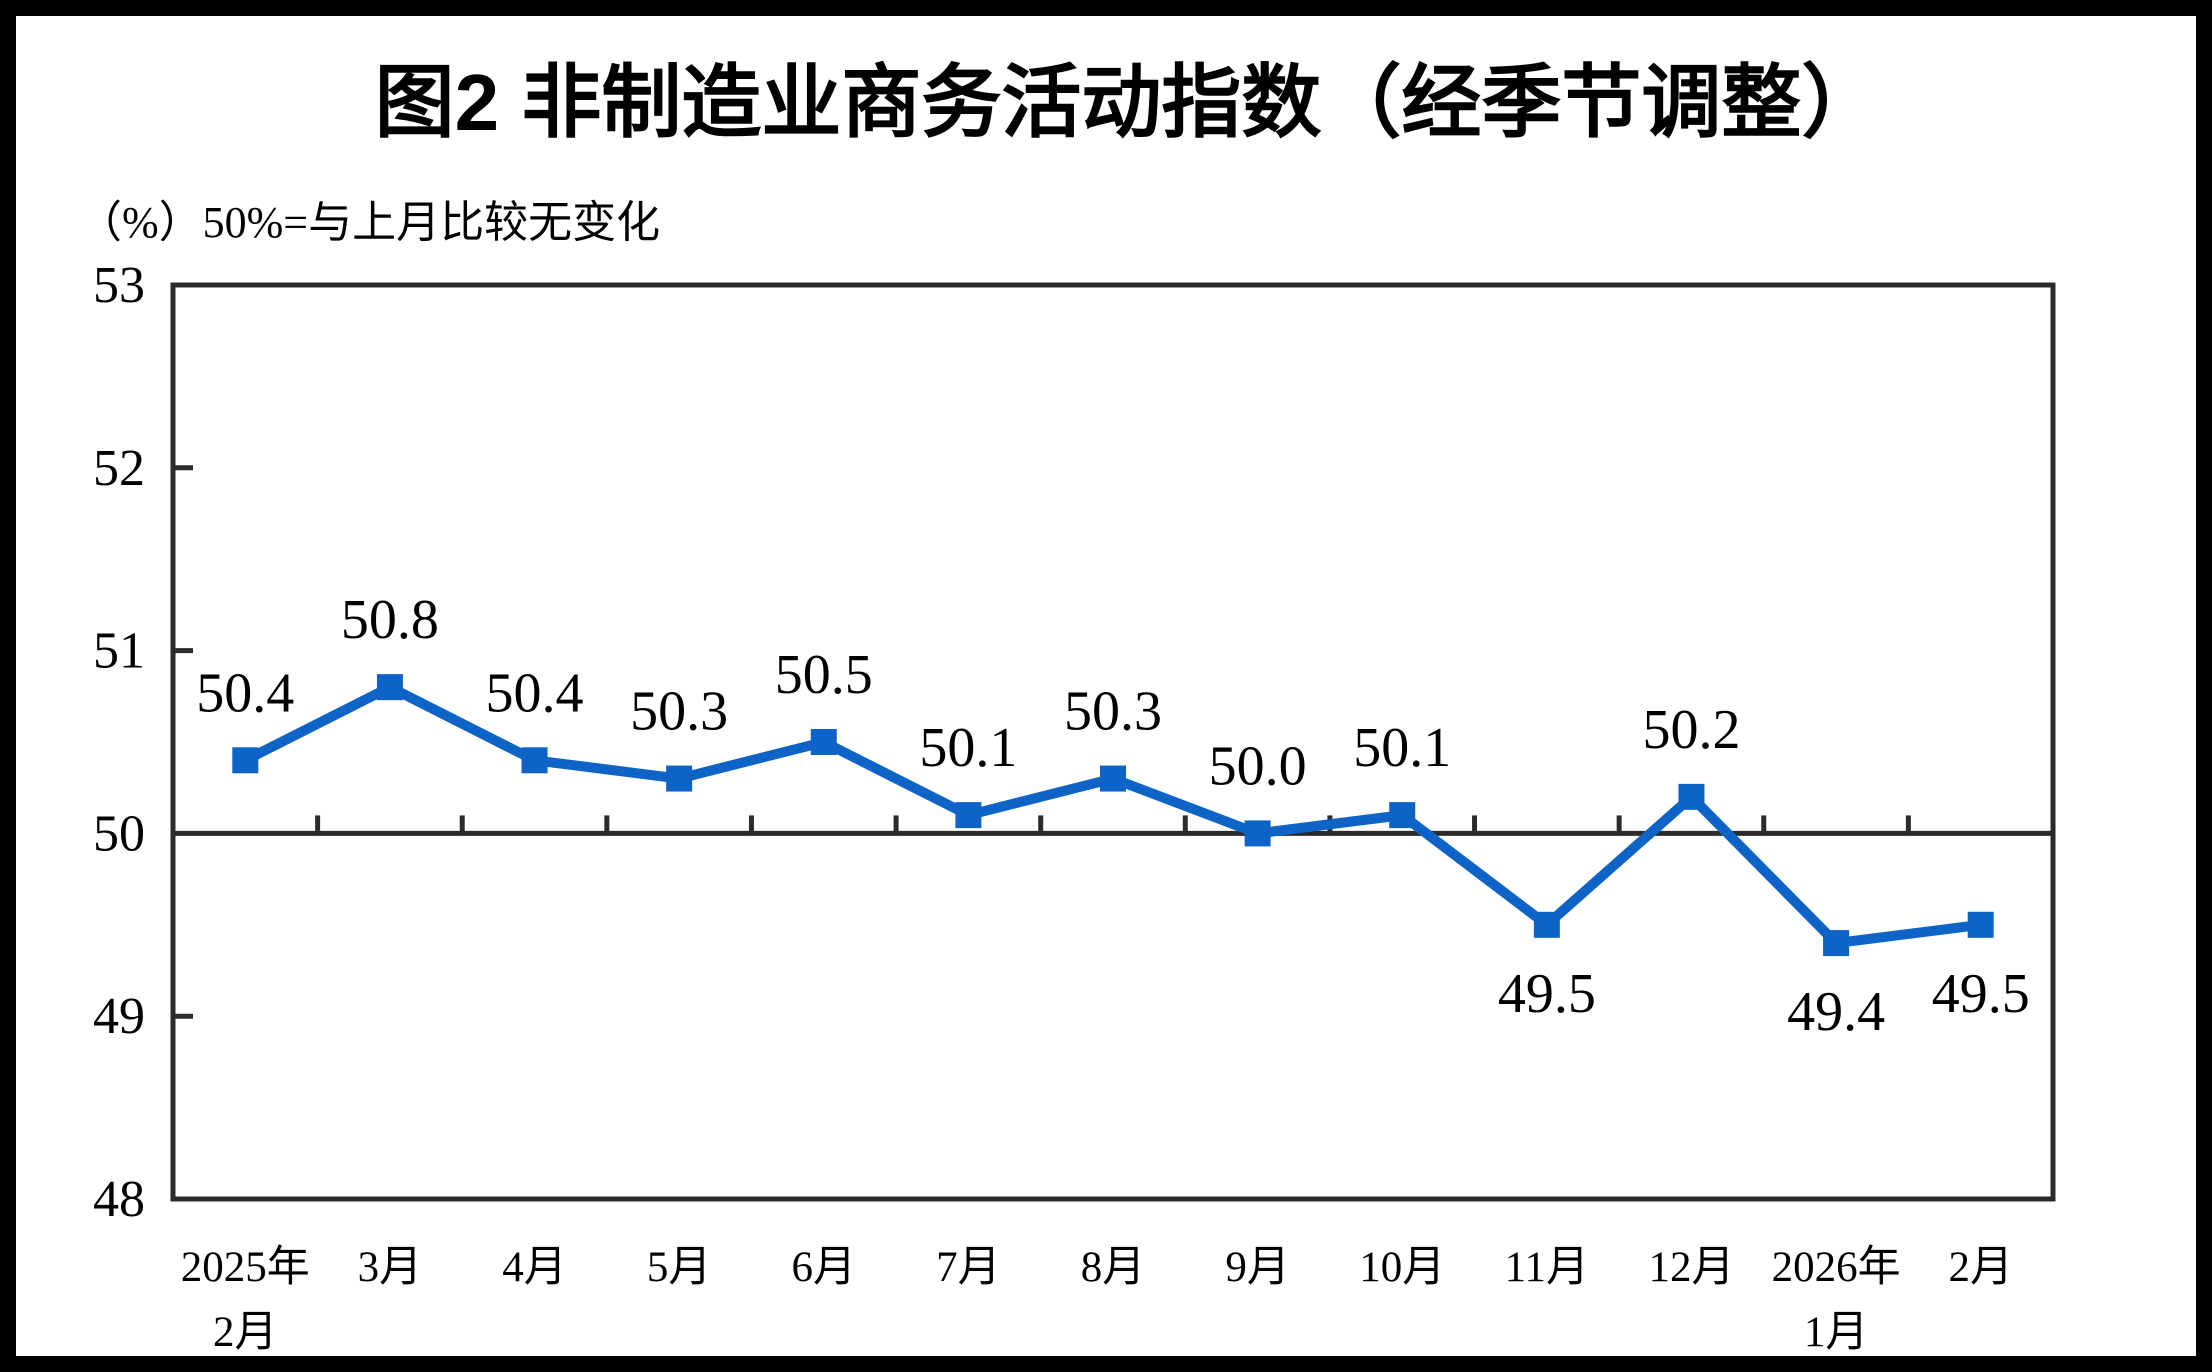 The width and height of the screenshot is (2212, 1372). I want to click on x-category-label: 10月, so click(1402, 1267).